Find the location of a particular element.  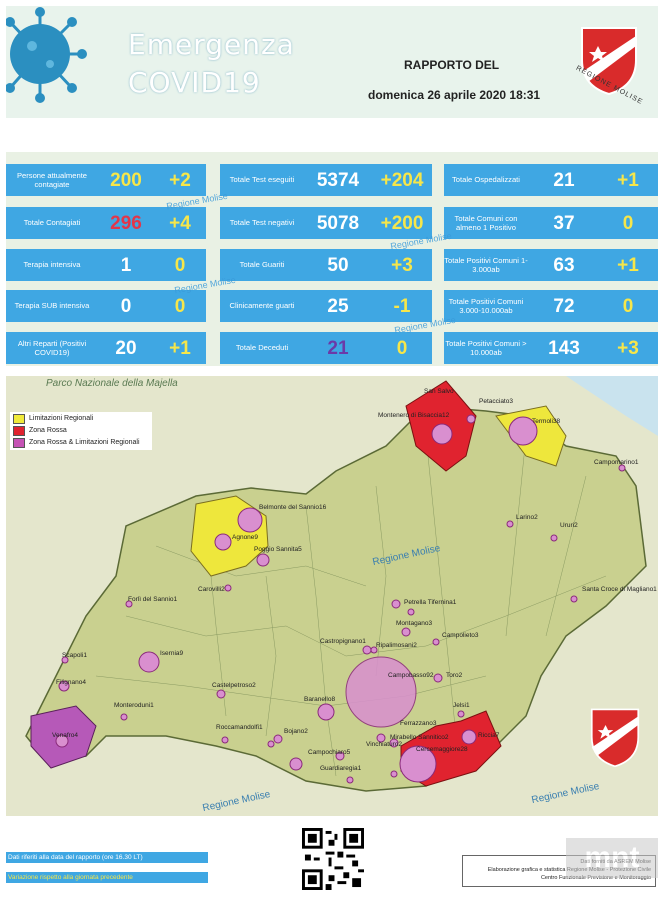

stat-value: 50 is located at coordinates (338, 265).